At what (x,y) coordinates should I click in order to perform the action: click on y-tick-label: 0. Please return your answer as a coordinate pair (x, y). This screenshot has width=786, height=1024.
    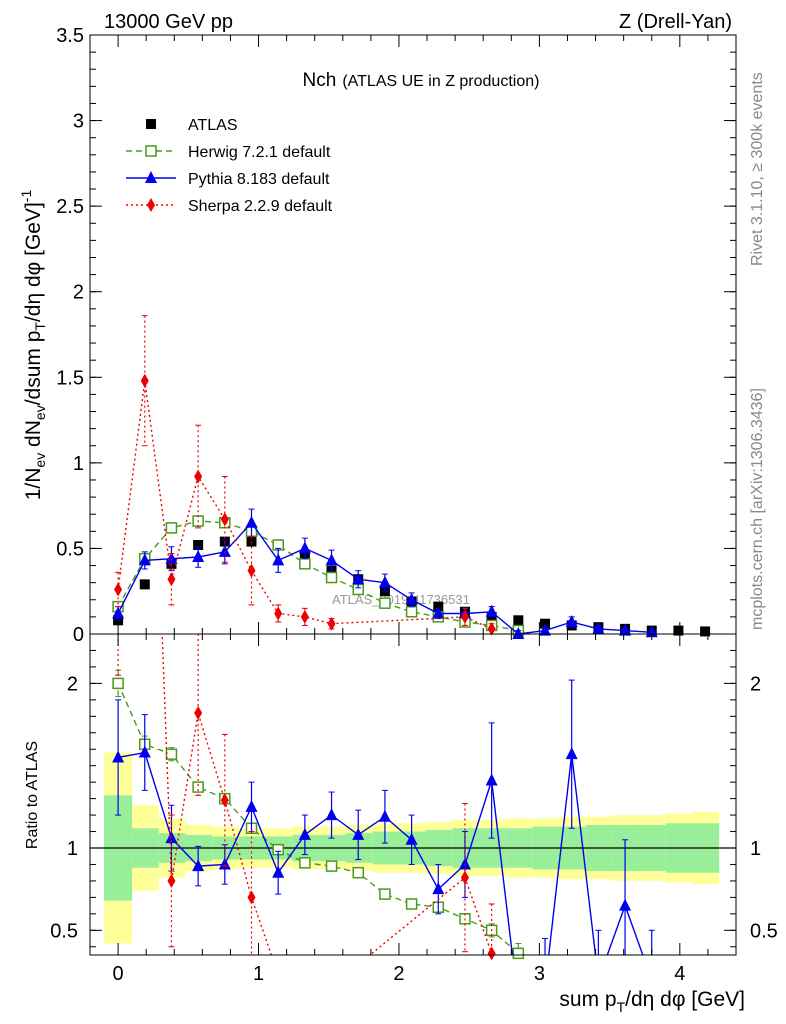
    Looking at the image, I should click on (78, 635).